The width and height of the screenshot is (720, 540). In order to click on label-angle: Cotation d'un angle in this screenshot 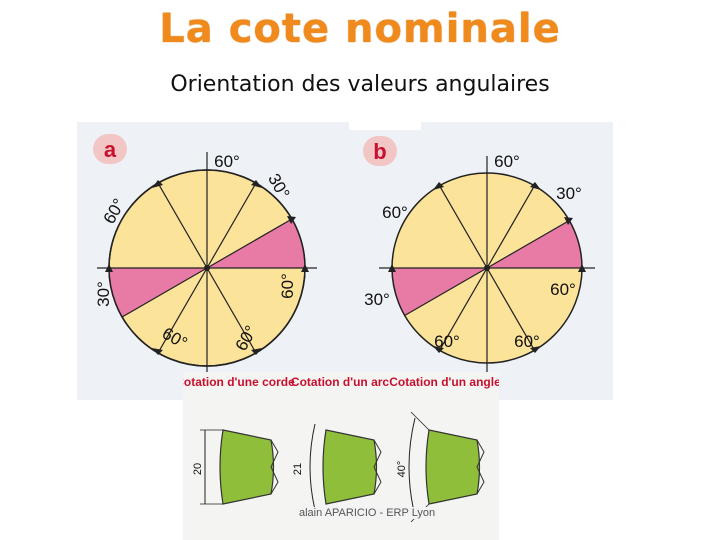, I will do `click(444, 382)`.